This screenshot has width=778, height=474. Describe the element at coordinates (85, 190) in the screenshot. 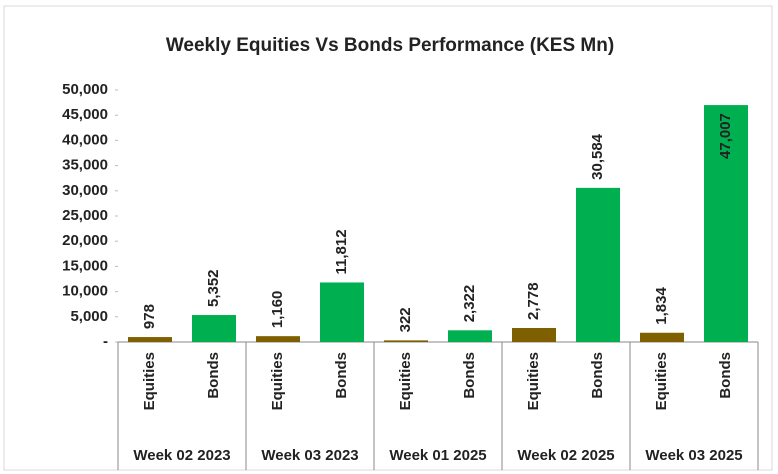

I see `y-tick-label: 30,000` at that location.